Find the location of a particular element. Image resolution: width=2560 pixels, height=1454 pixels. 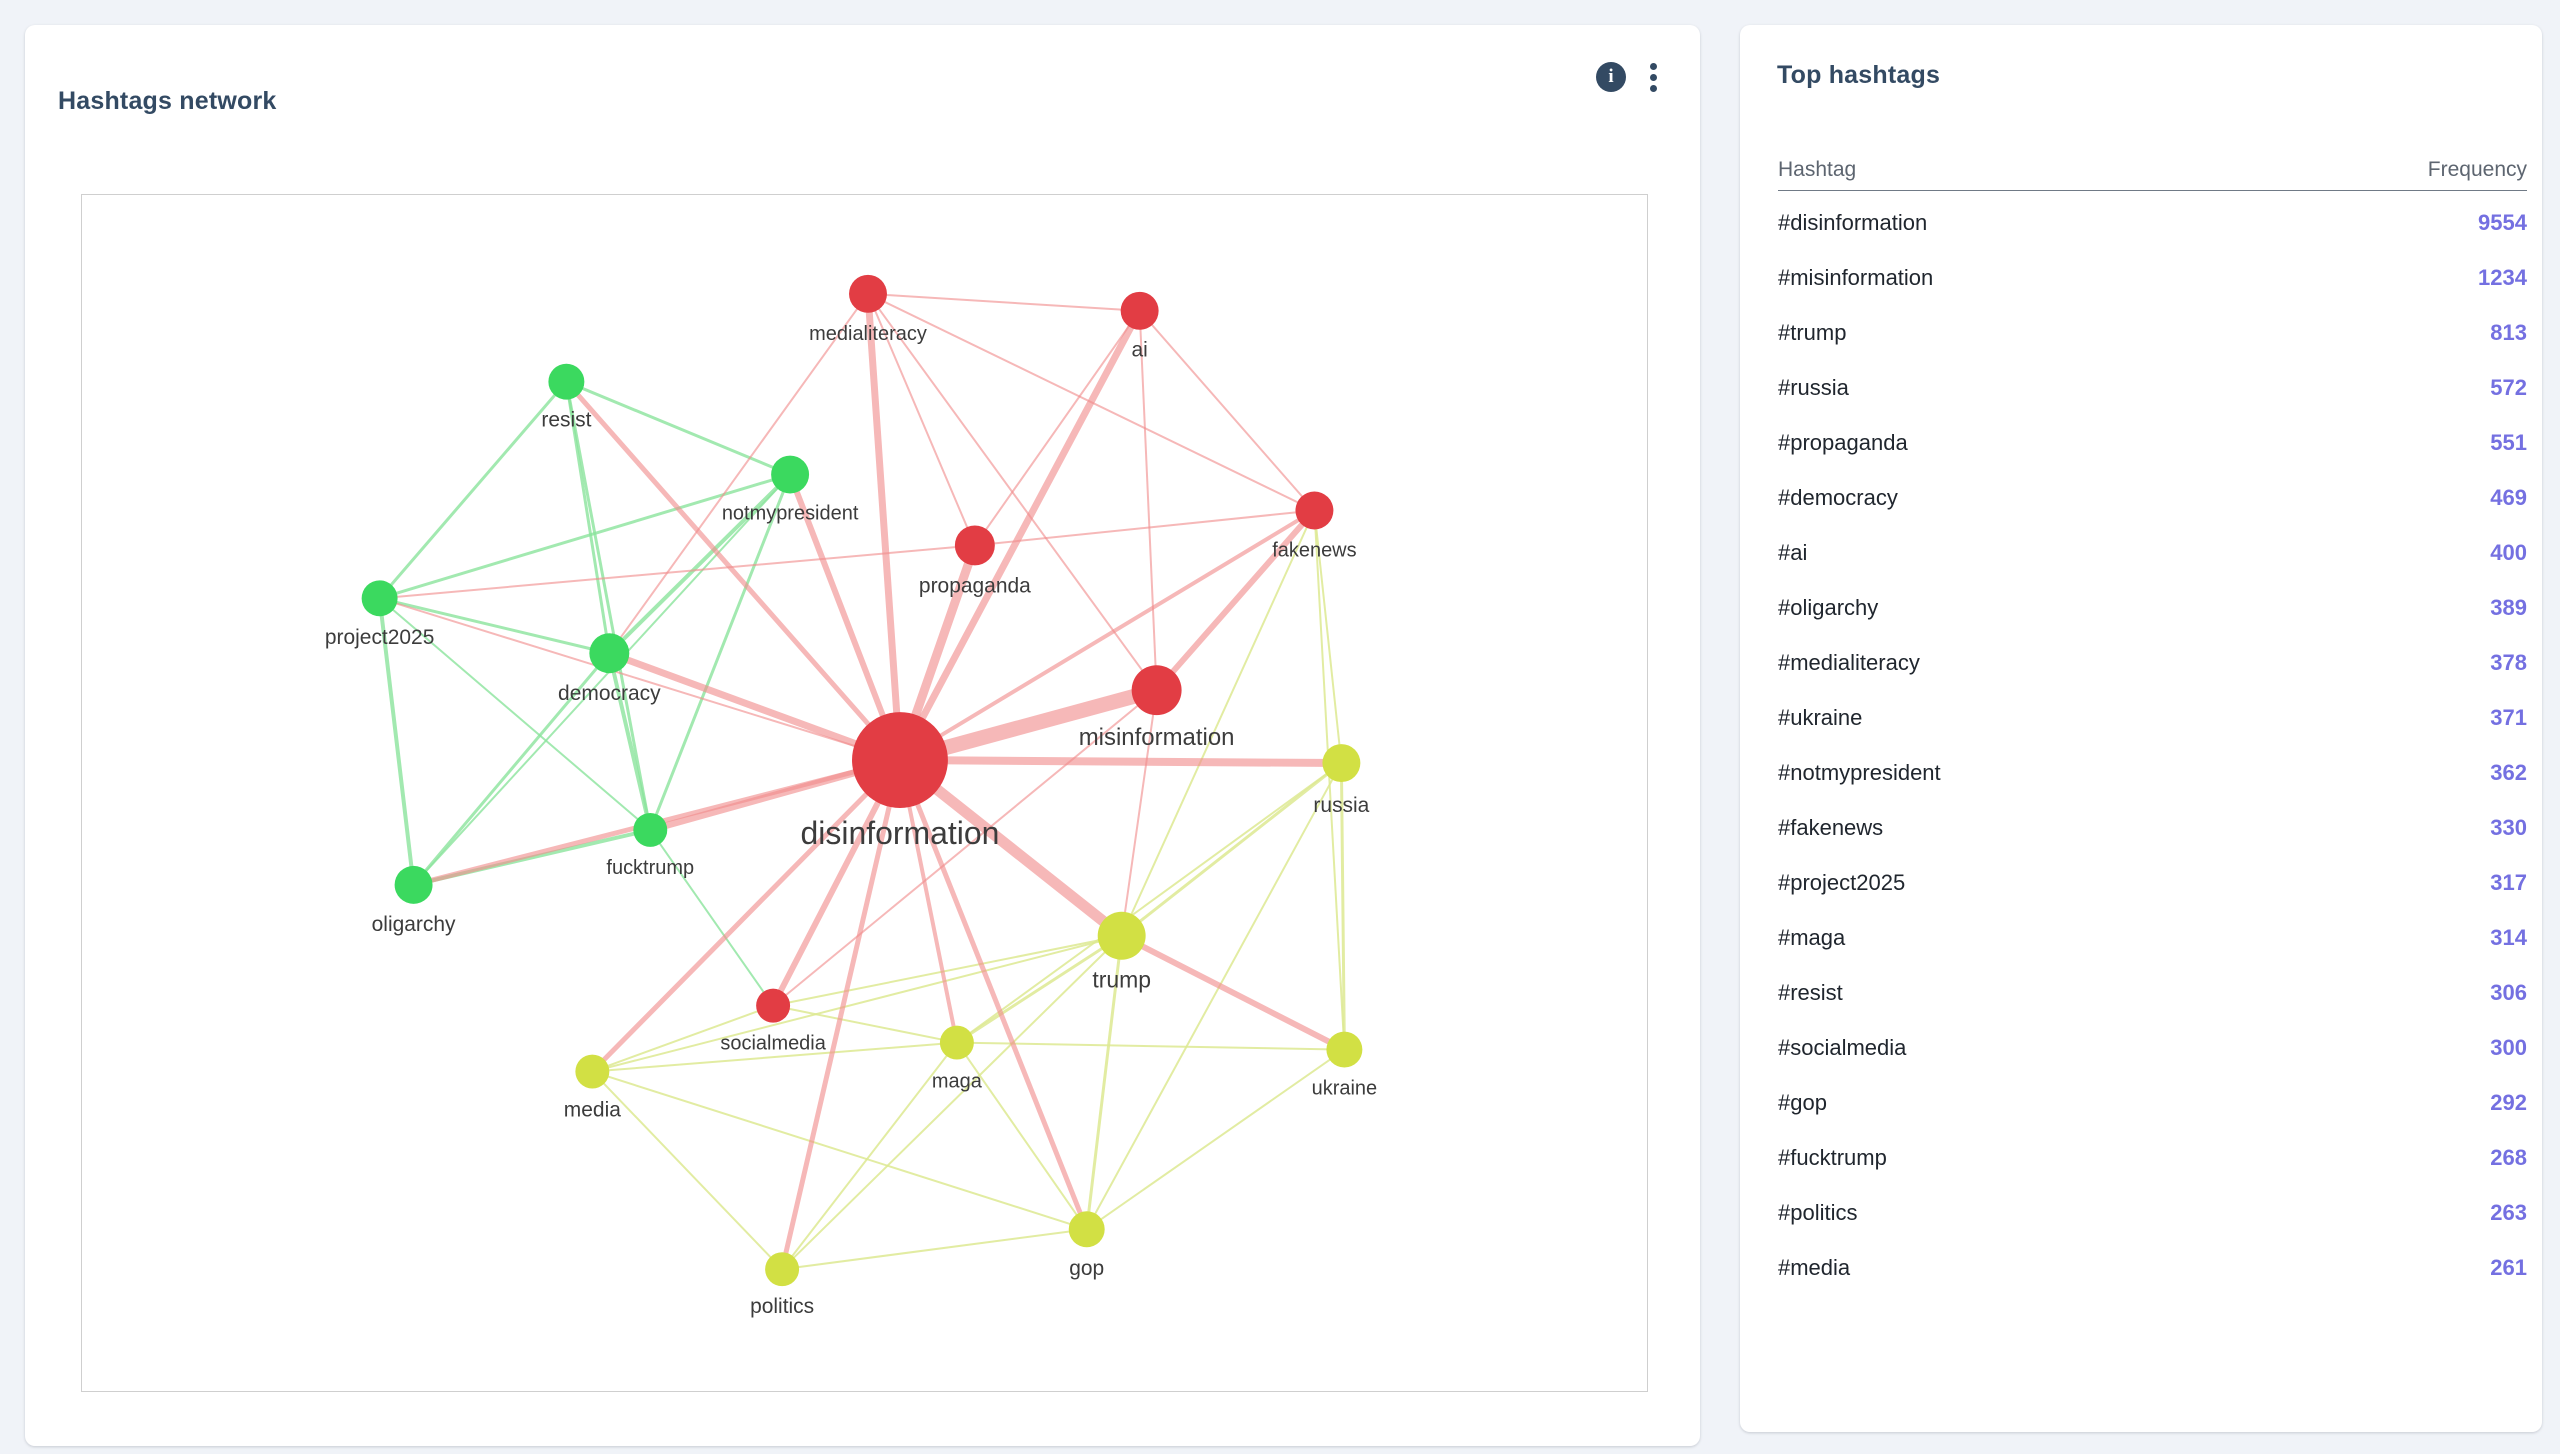

table-row: #fucktrump 268 is located at coordinates (2152, 1157).